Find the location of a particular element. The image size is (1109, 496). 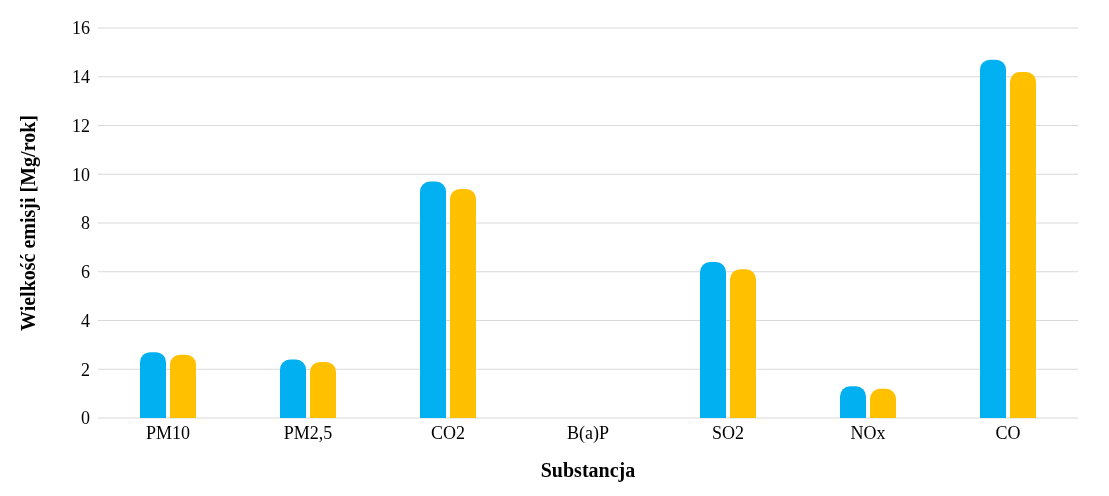

y-axis-title: Wielkość emisji [Mg/rok] is located at coordinates (29, 223).